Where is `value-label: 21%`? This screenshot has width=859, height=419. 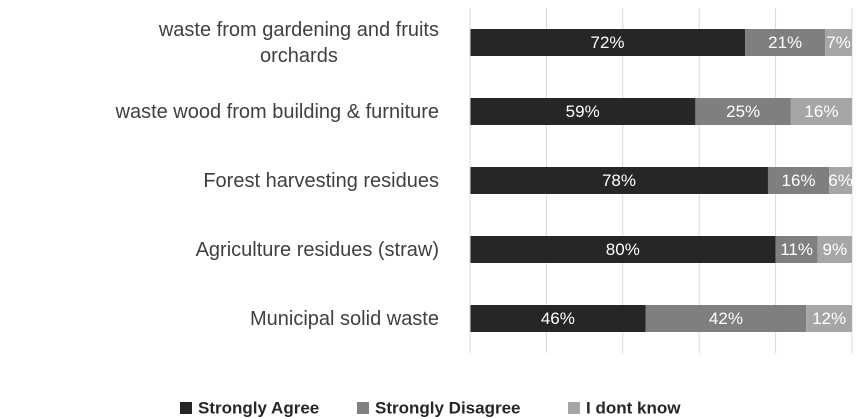 value-label: 21% is located at coordinates (785, 42).